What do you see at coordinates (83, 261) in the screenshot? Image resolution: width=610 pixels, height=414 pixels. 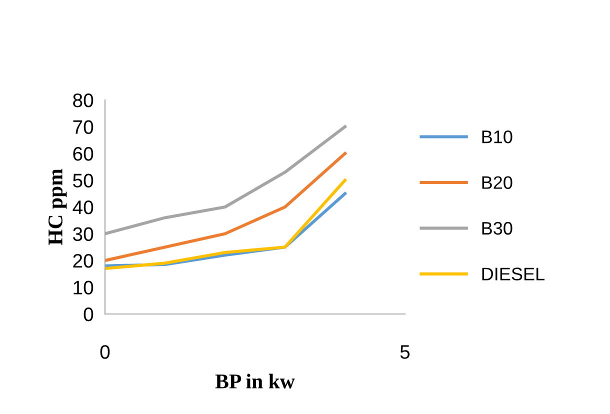 I see `y-tick-label: 20` at bounding box center [83, 261].